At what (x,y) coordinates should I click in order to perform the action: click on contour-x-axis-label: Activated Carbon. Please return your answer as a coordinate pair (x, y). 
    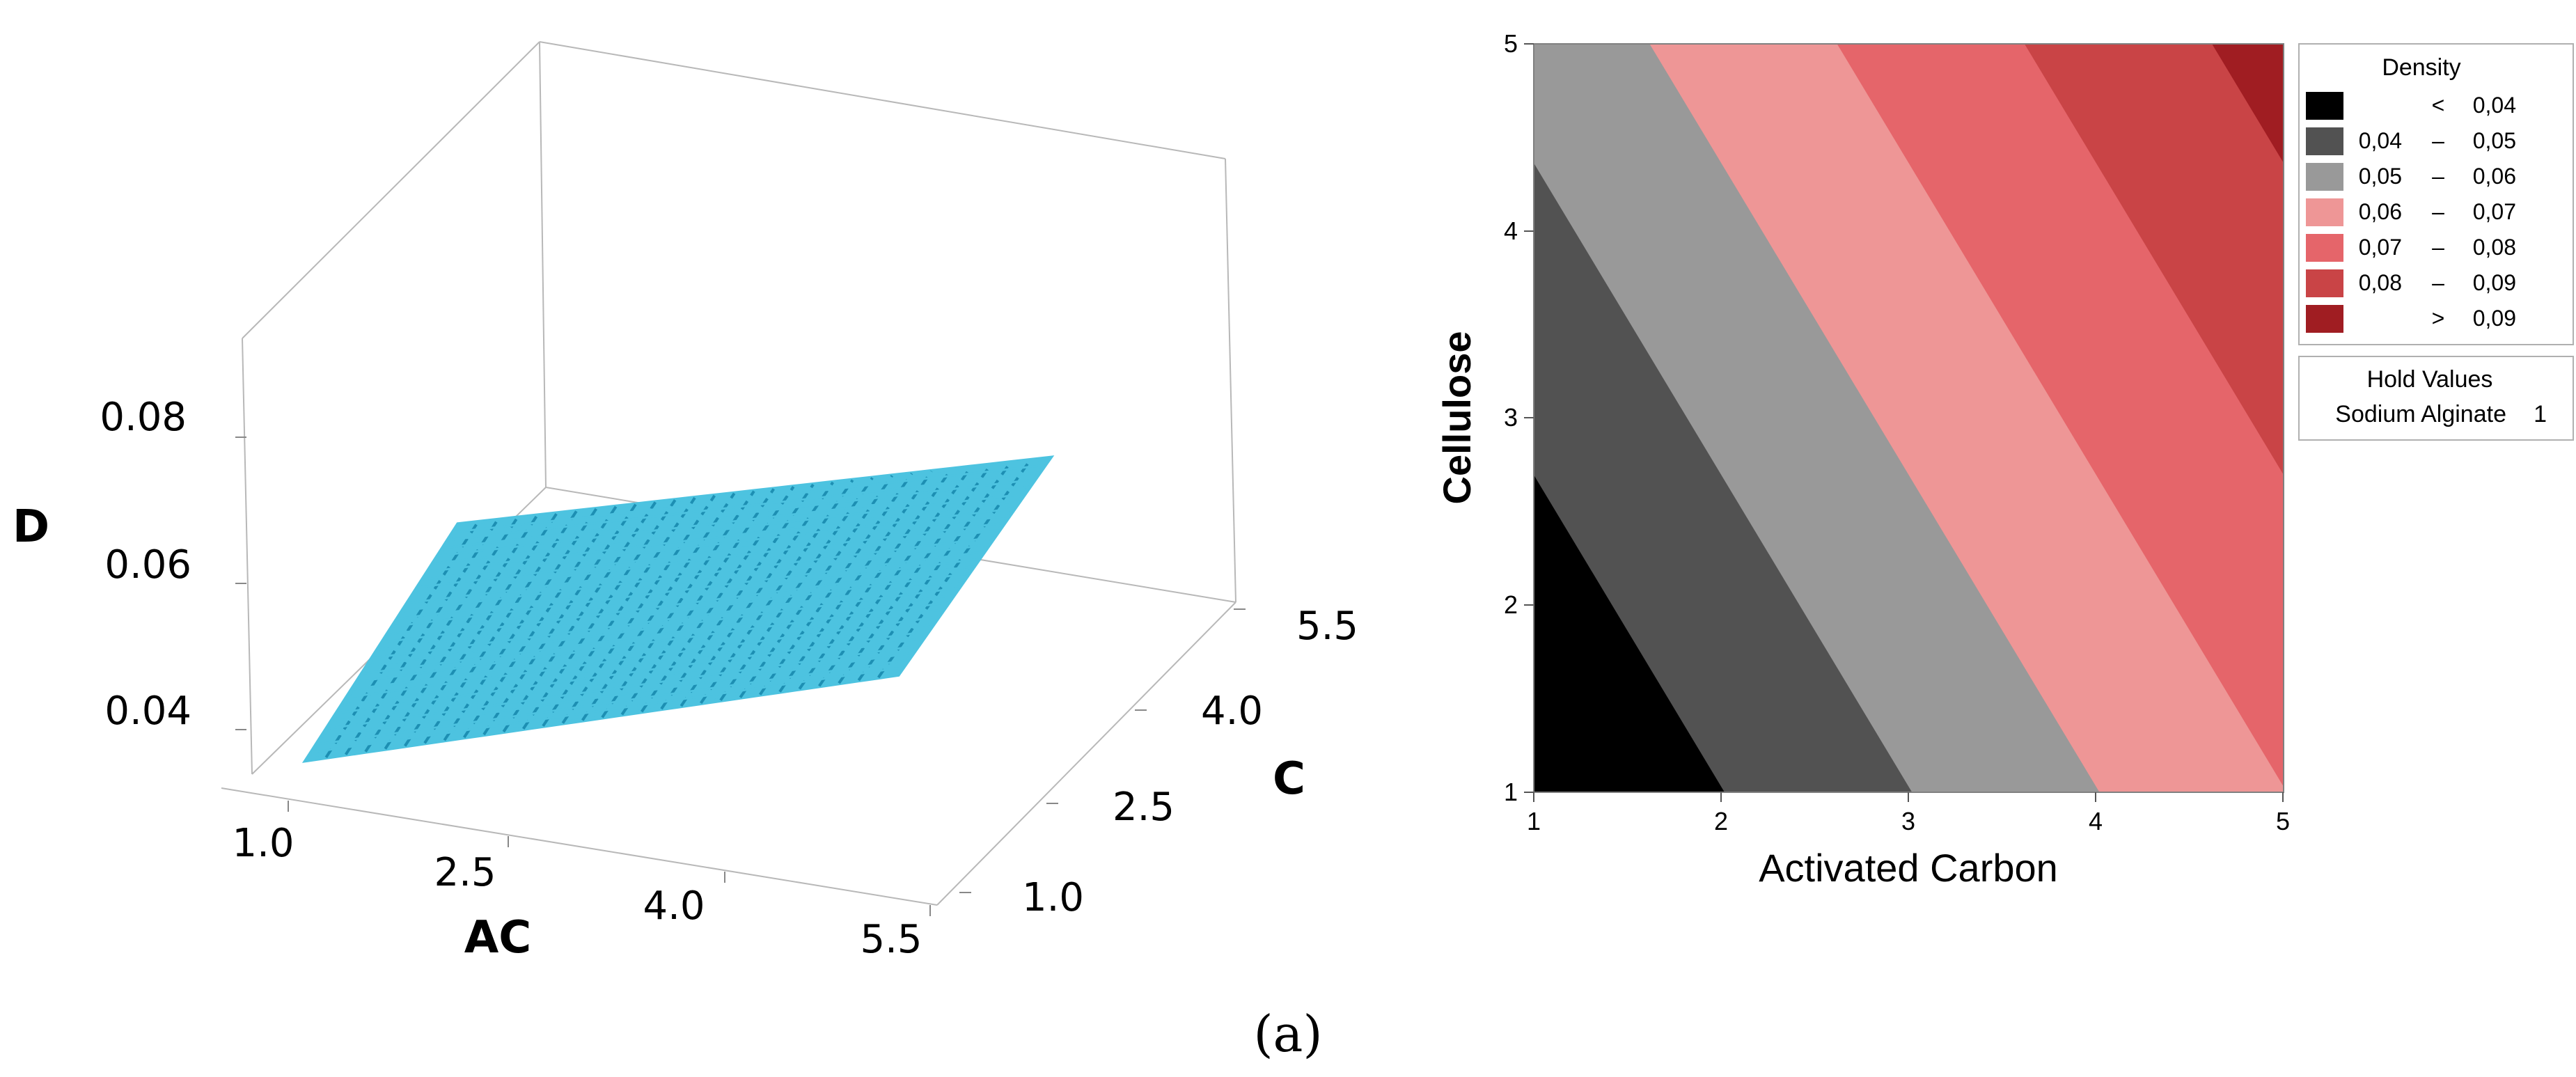
    Looking at the image, I should click on (1908, 868).